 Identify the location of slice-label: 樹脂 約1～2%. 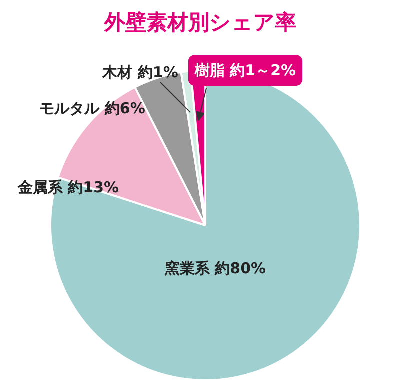
(245, 71).